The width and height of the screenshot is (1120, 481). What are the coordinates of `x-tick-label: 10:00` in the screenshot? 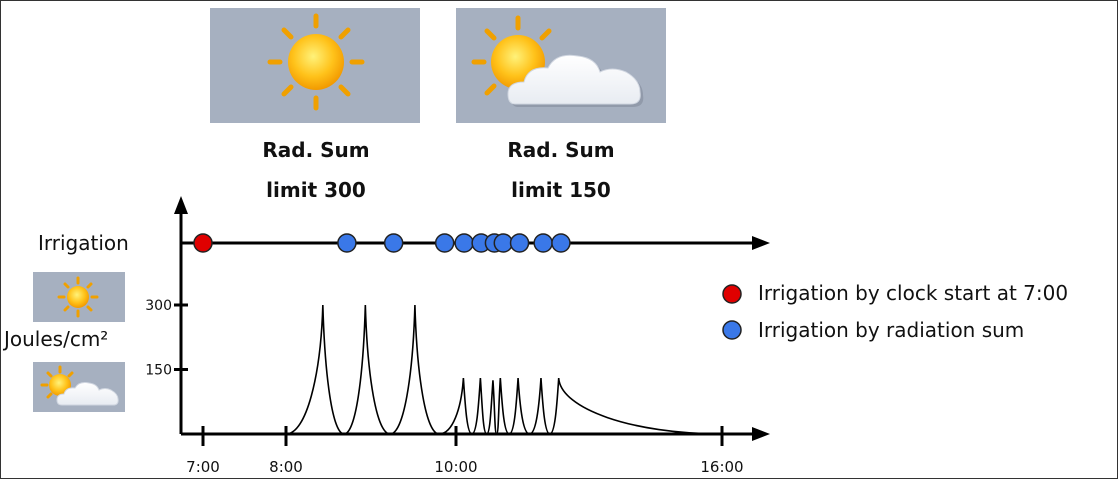 It's located at (455, 467).